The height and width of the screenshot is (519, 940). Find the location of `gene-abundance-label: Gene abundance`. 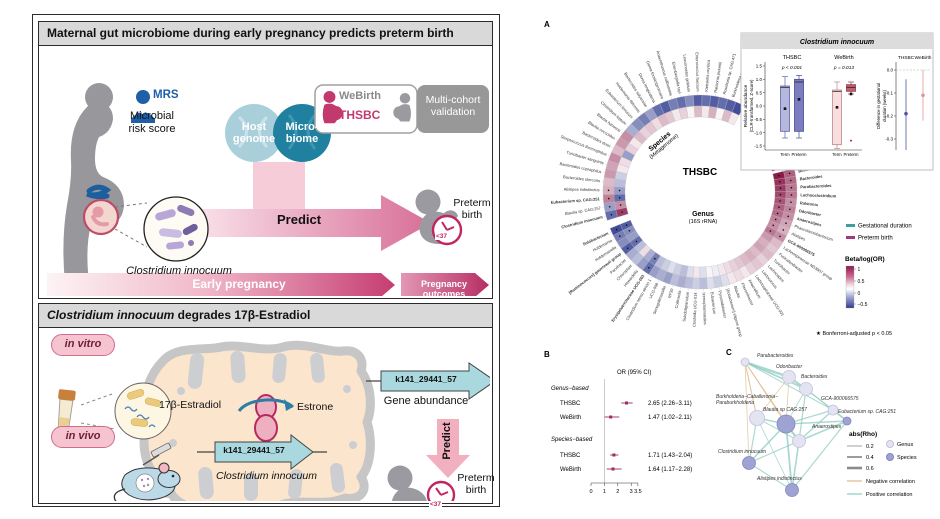

gene-abundance-label: Gene abundance is located at coordinates (426, 401).